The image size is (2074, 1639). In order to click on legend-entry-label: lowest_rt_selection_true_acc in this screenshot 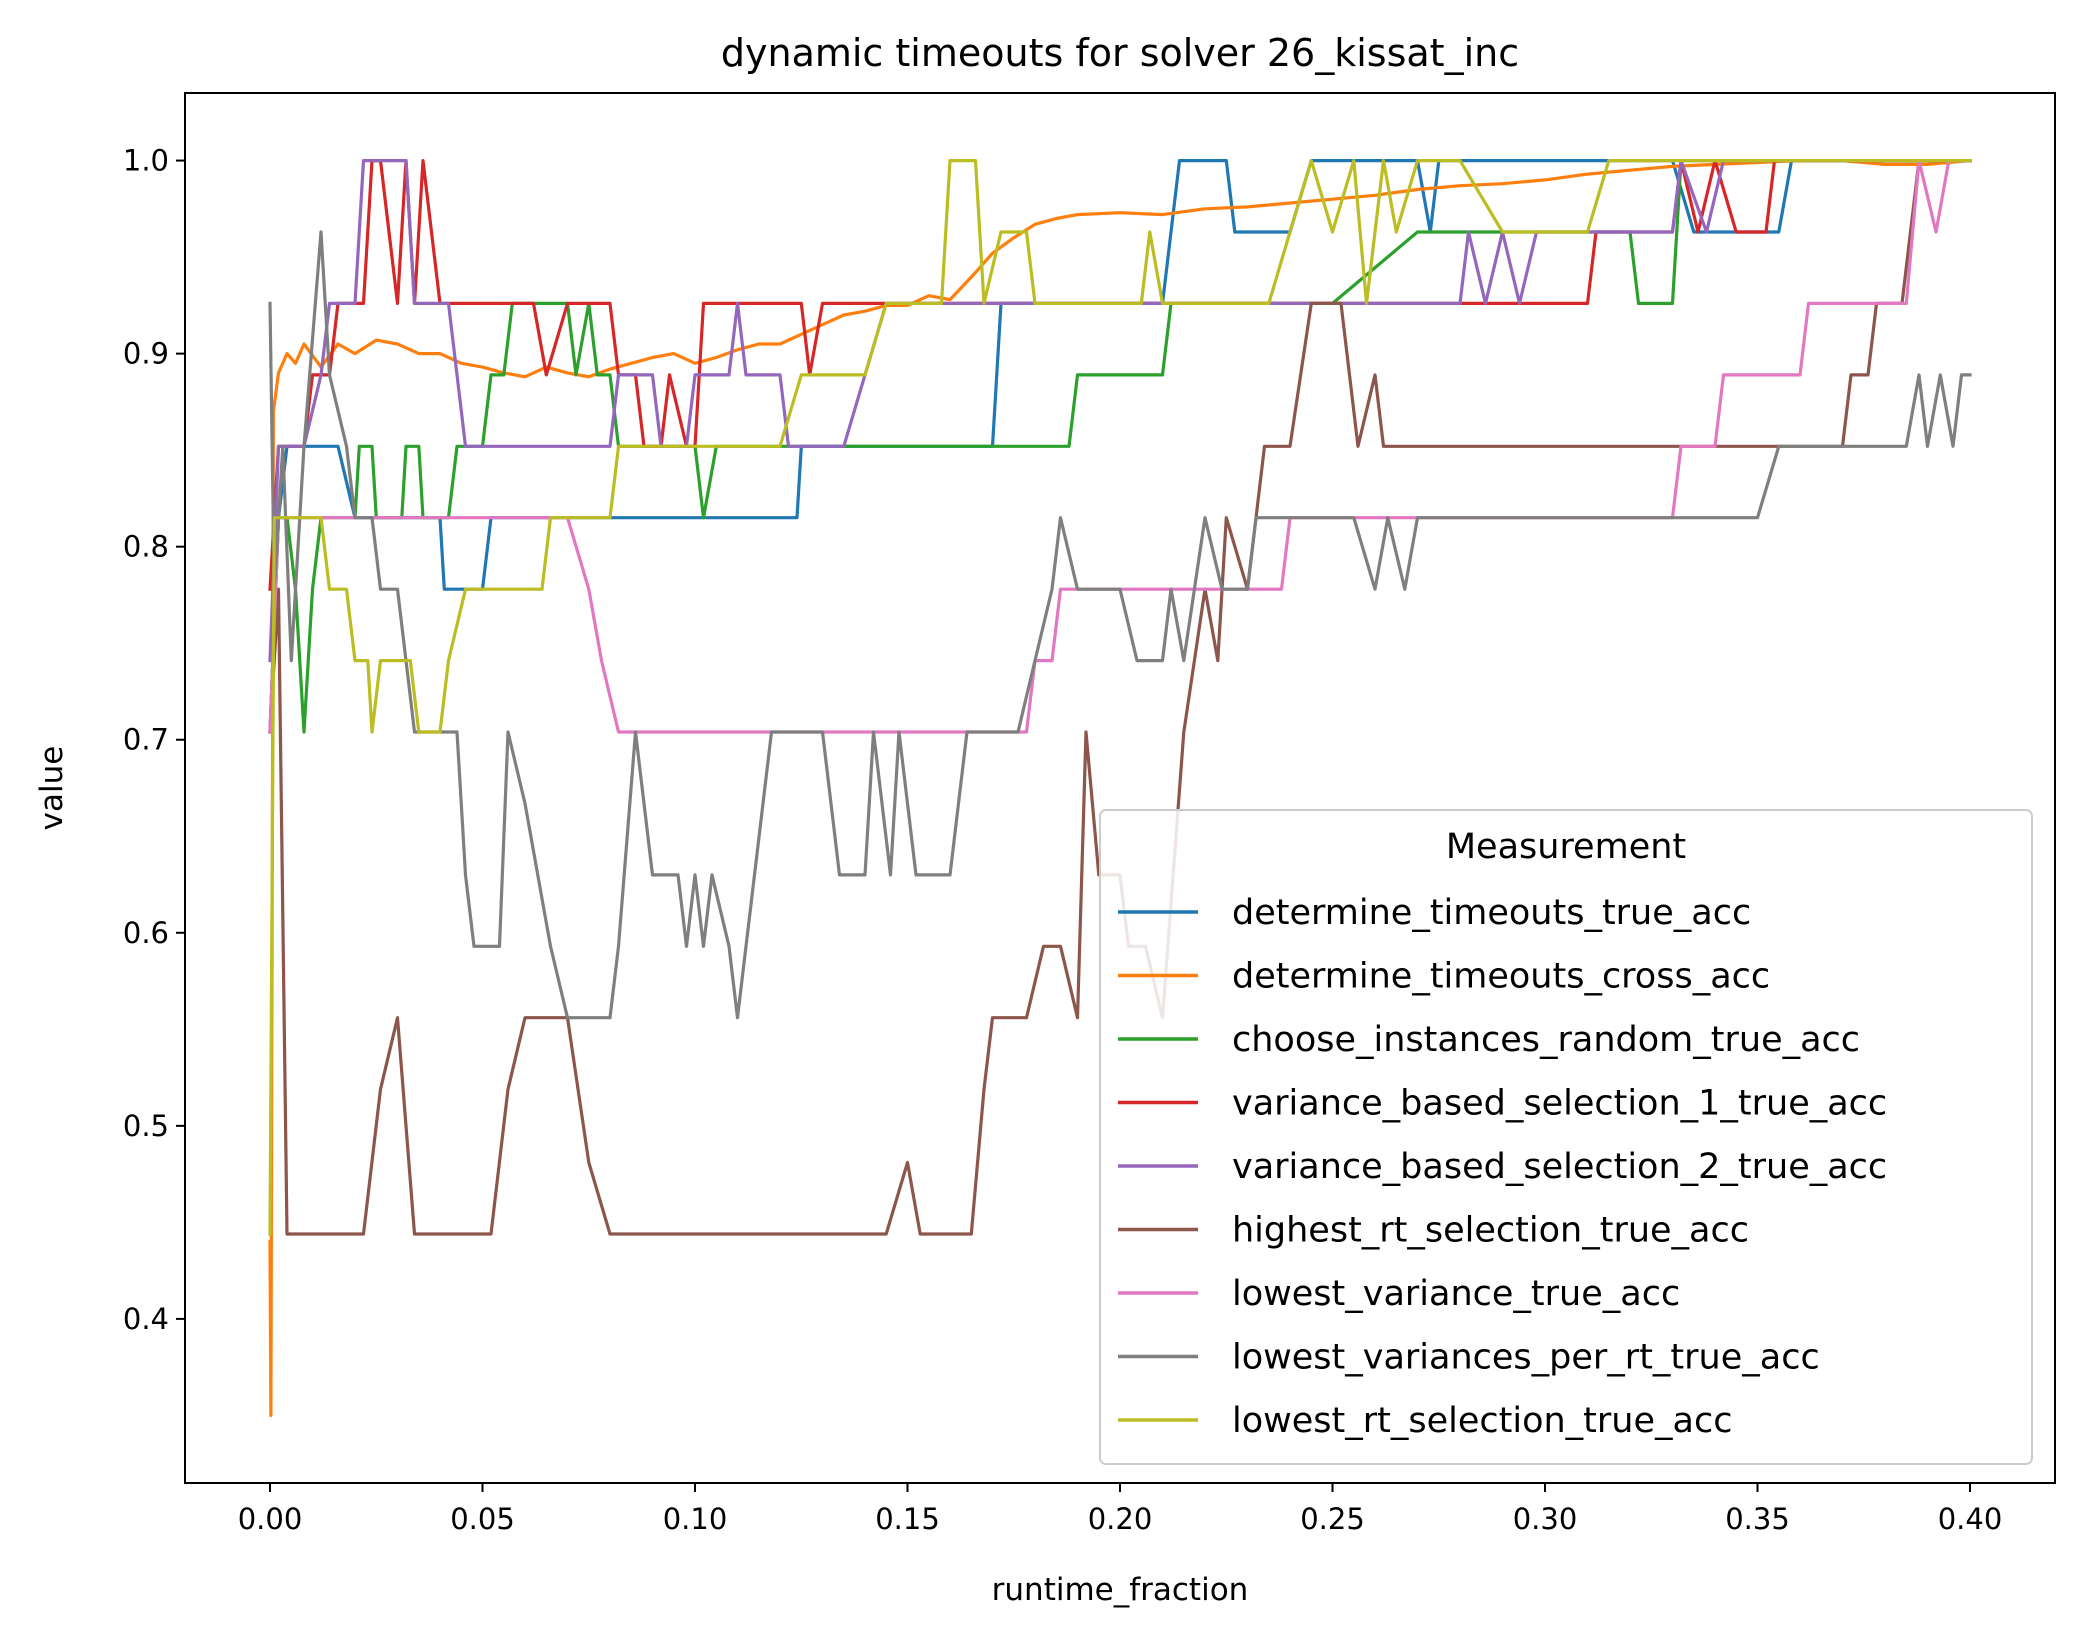, I will do `click(1482, 1421)`.